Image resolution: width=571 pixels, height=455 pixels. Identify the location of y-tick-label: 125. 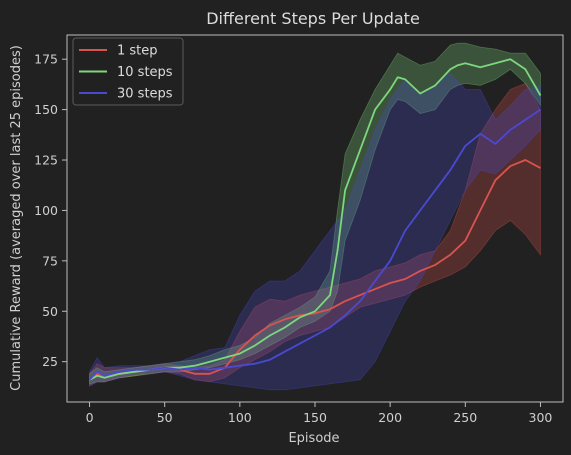
(46, 160).